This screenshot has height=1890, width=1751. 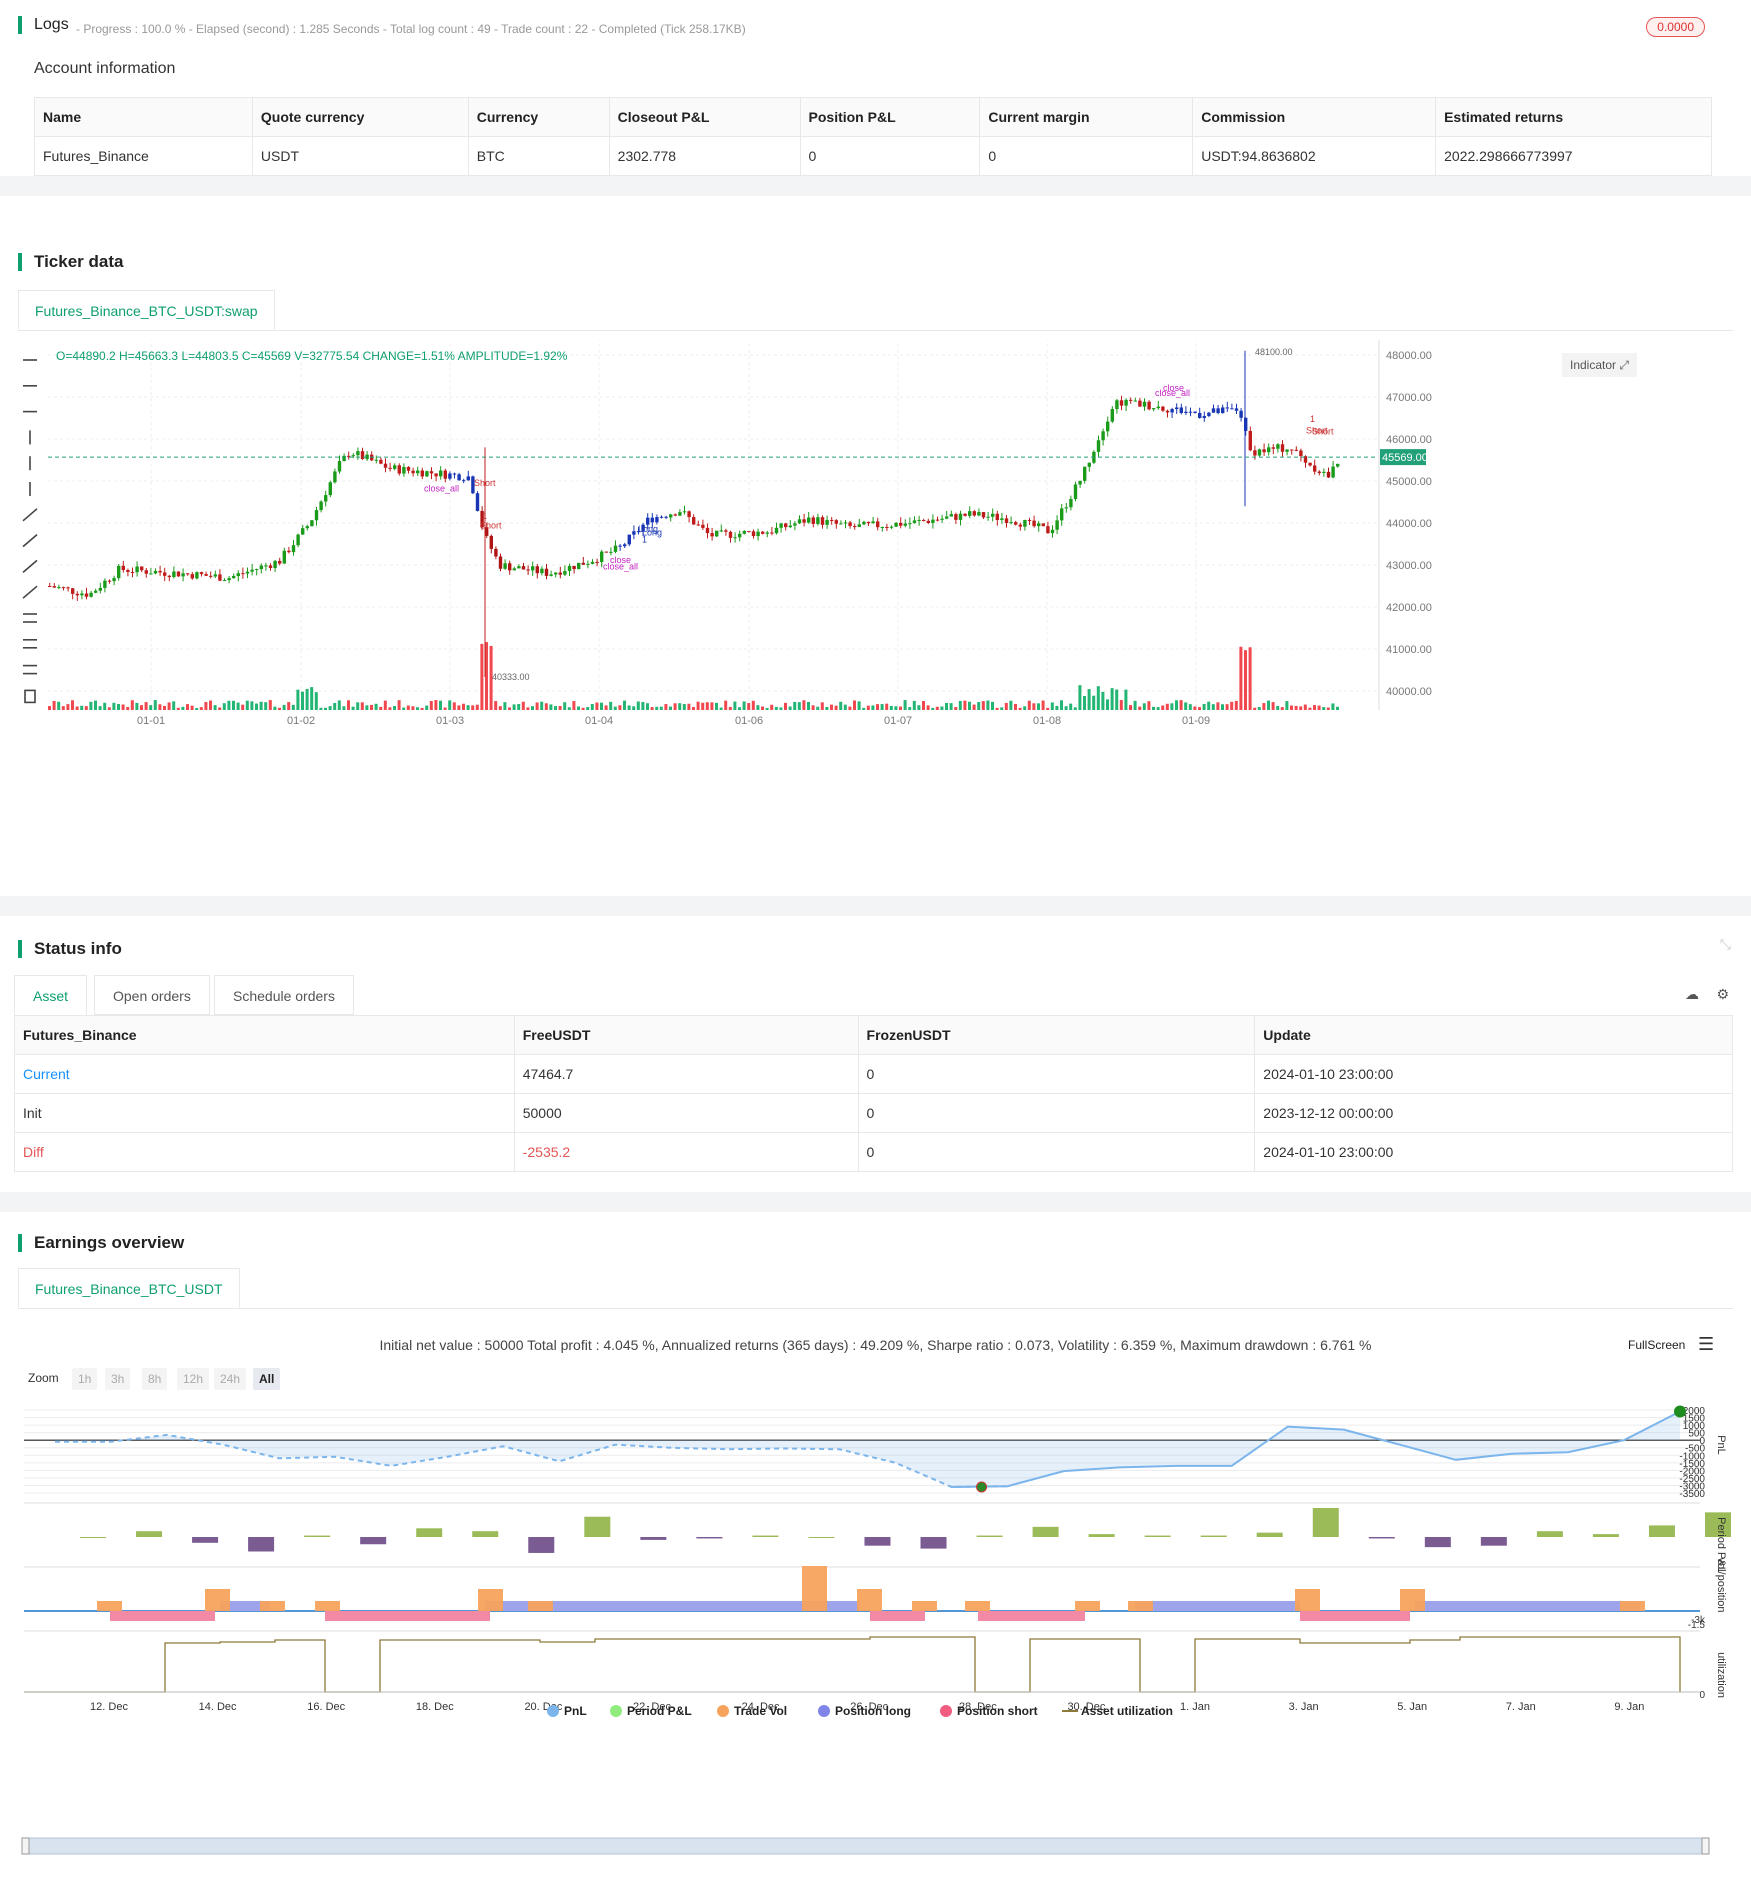 I want to click on pnl-tick-label: -1500, so click(x=1692, y=1464).